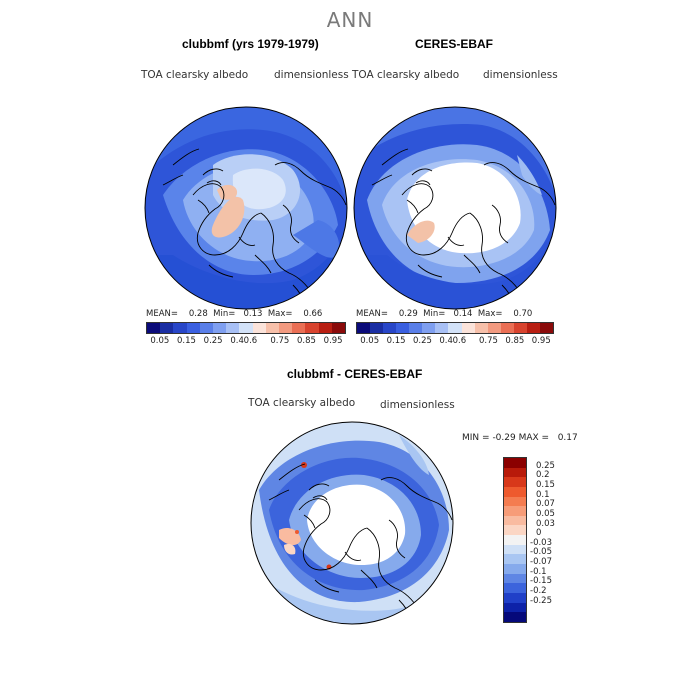  I want to click on min-value: 0.14, so click(463, 314).